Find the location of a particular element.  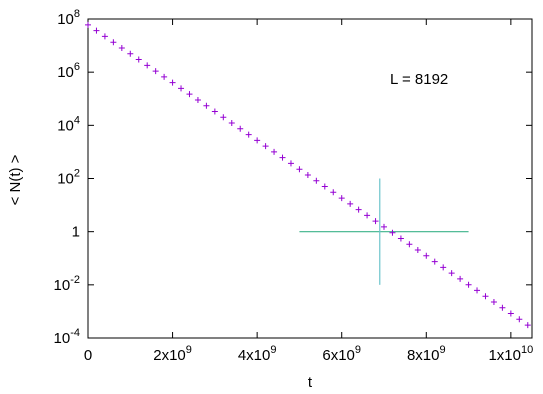

y-tick-label: 10⁴ is located at coordinates (68, 124).